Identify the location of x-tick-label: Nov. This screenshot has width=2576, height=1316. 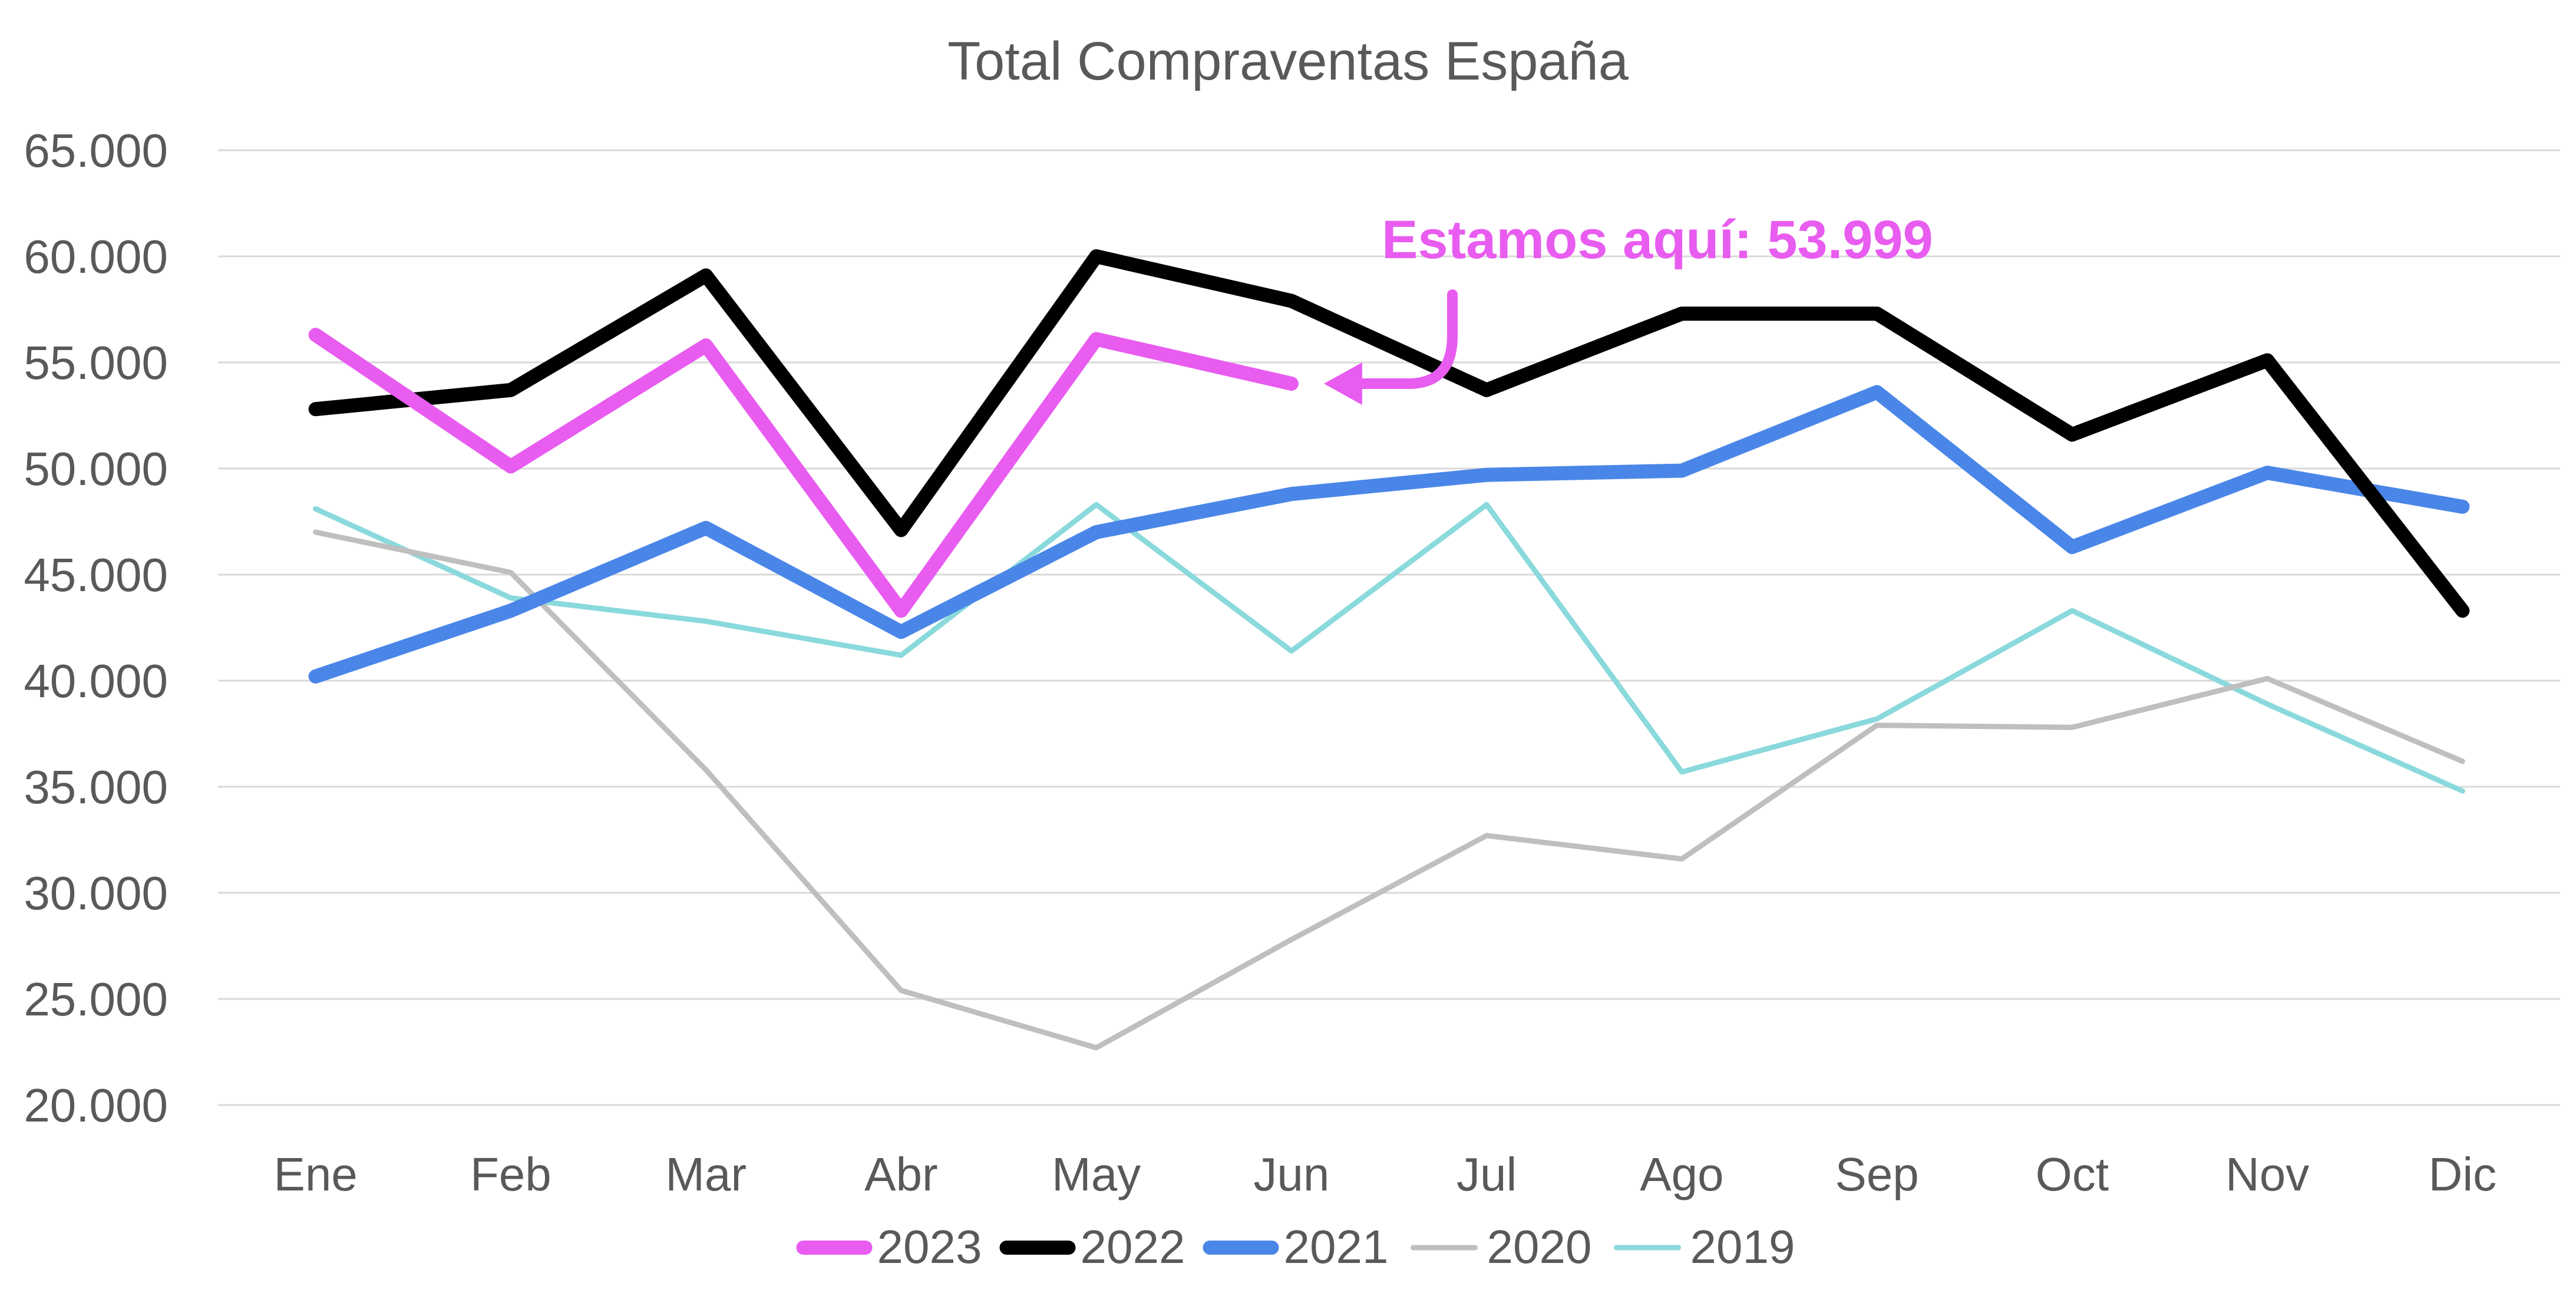
(2267, 1174).